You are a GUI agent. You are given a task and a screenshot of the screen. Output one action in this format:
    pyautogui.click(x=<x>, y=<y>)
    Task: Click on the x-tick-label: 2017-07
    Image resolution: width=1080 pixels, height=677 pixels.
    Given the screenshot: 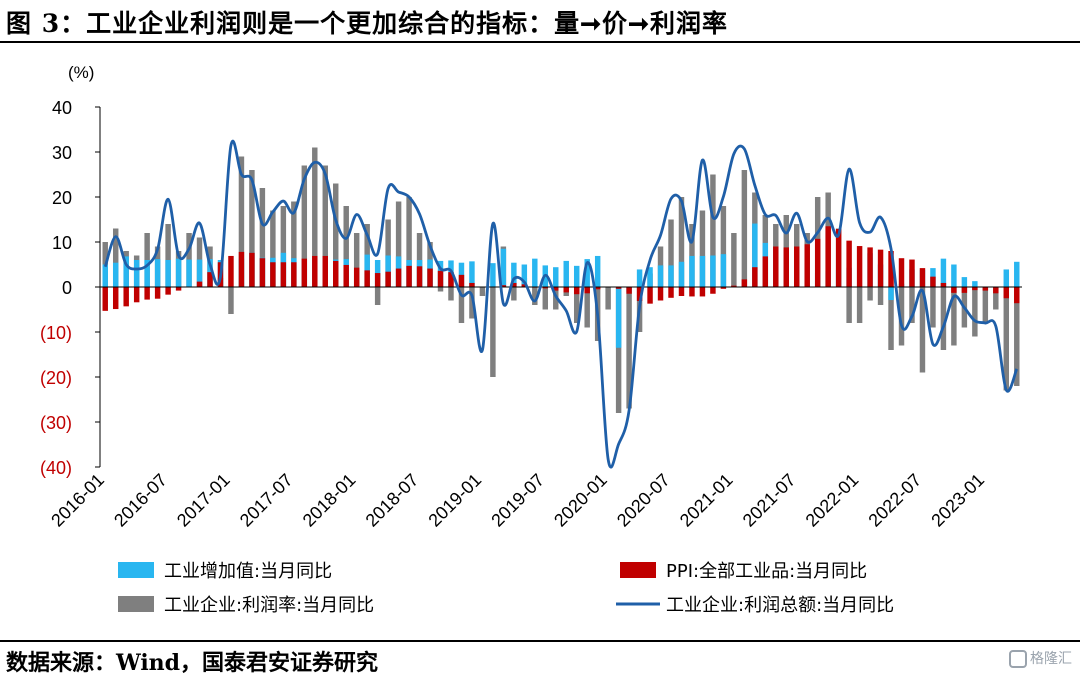 What is the action you would take?
    pyautogui.click(x=266, y=500)
    